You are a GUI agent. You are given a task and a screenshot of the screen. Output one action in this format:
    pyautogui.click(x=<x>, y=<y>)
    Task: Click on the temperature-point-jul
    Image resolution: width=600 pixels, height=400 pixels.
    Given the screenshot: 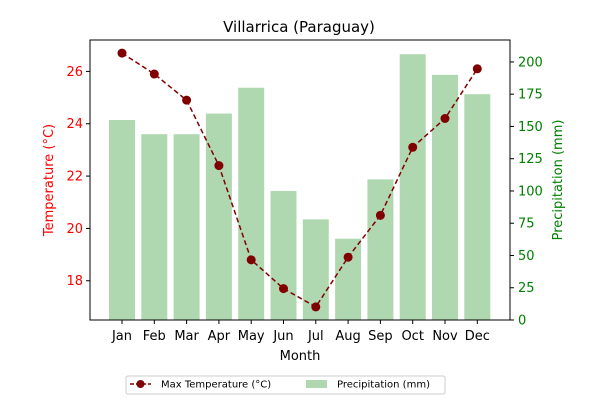 What is the action you would take?
    pyautogui.click(x=316, y=307)
    